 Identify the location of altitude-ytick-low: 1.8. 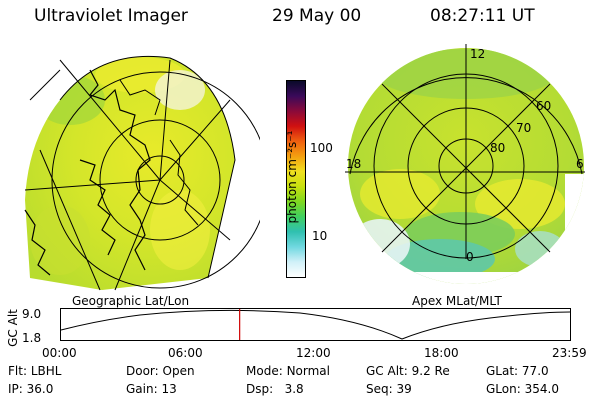
(32, 338).